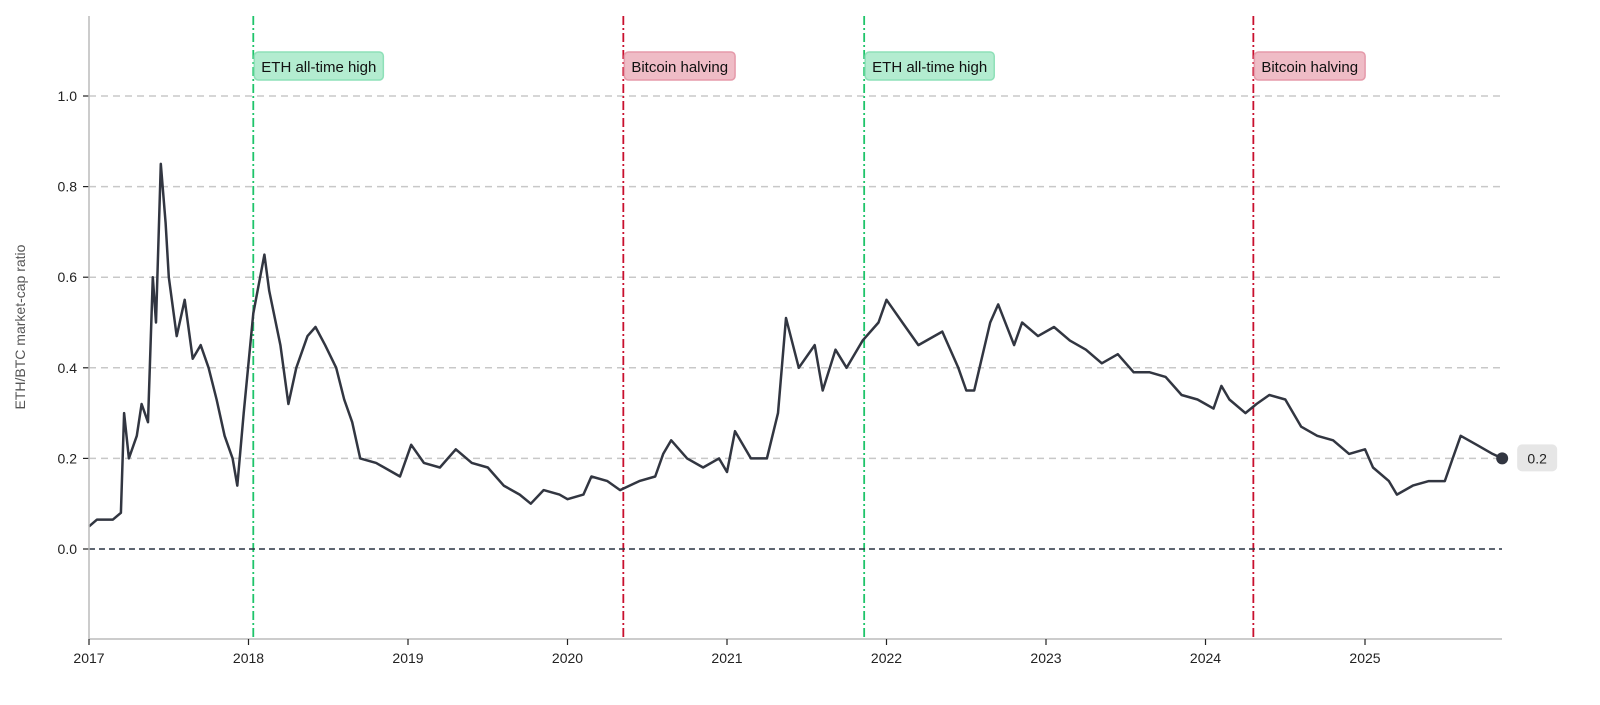  What do you see at coordinates (68, 458) in the screenshot?
I see `y-tick-label: 0.2` at bounding box center [68, 458].